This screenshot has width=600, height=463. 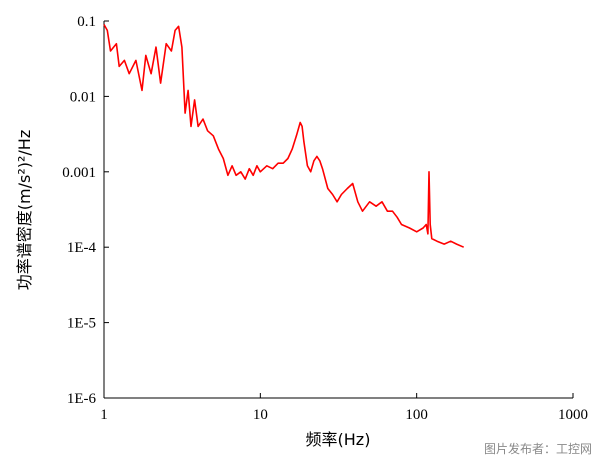 What do you see at coordinates (537, 449) in the screenshot?
I see `watermark: 图片发布者：工控网` at bounding box center [537, 449].